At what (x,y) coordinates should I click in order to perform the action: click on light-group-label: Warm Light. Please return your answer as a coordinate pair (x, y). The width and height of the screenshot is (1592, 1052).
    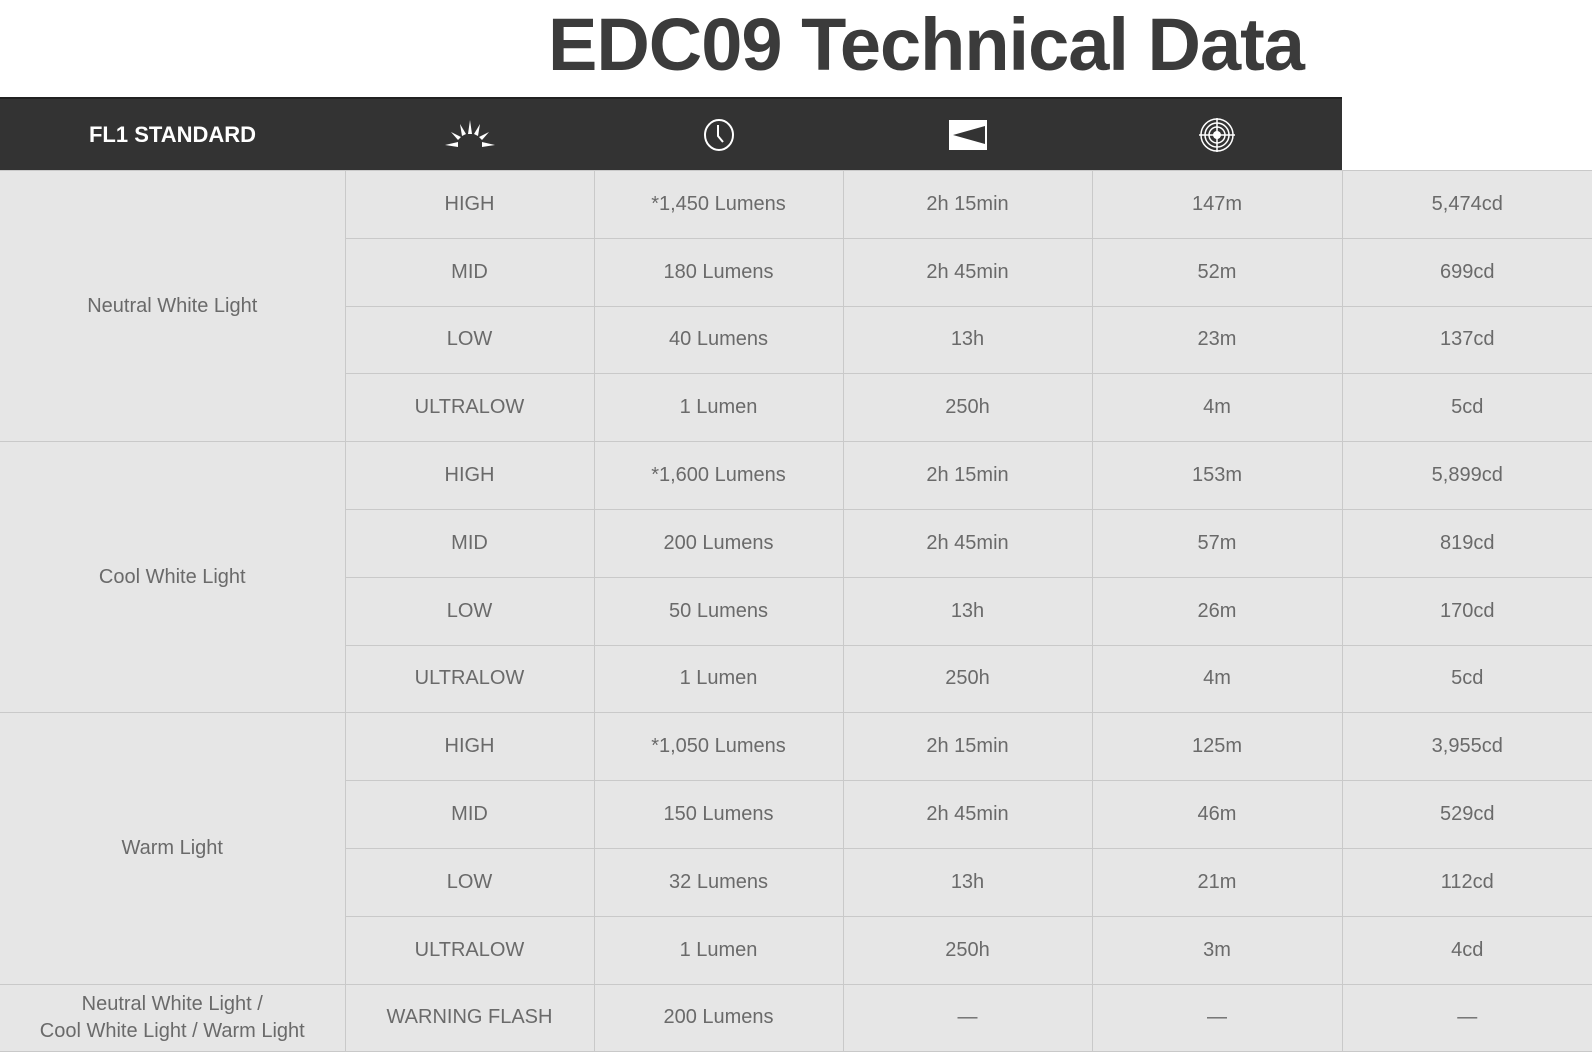
    Looking at the image, I should click on (173, 848).